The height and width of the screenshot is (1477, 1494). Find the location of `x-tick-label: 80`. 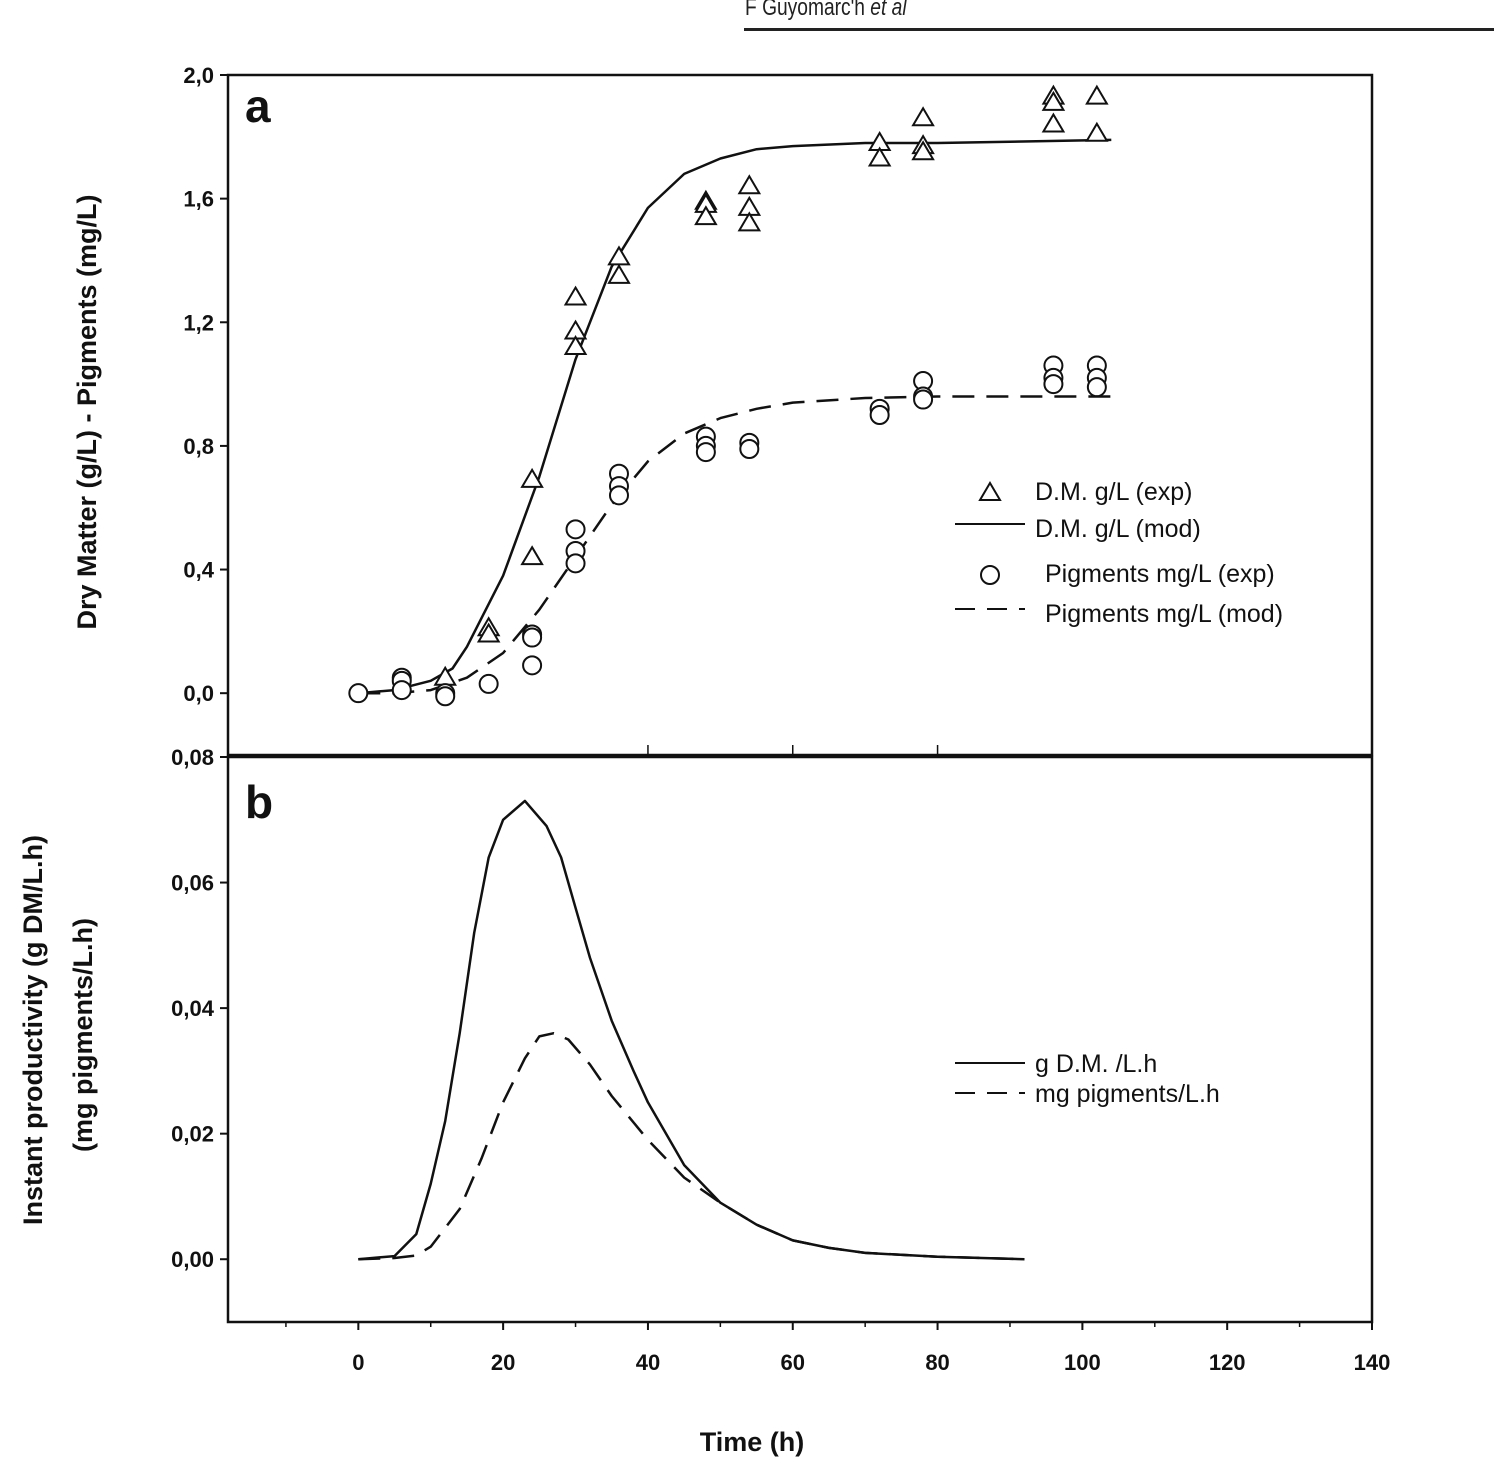

x-tick-label: 80 is located at coordinates (937, 1362).